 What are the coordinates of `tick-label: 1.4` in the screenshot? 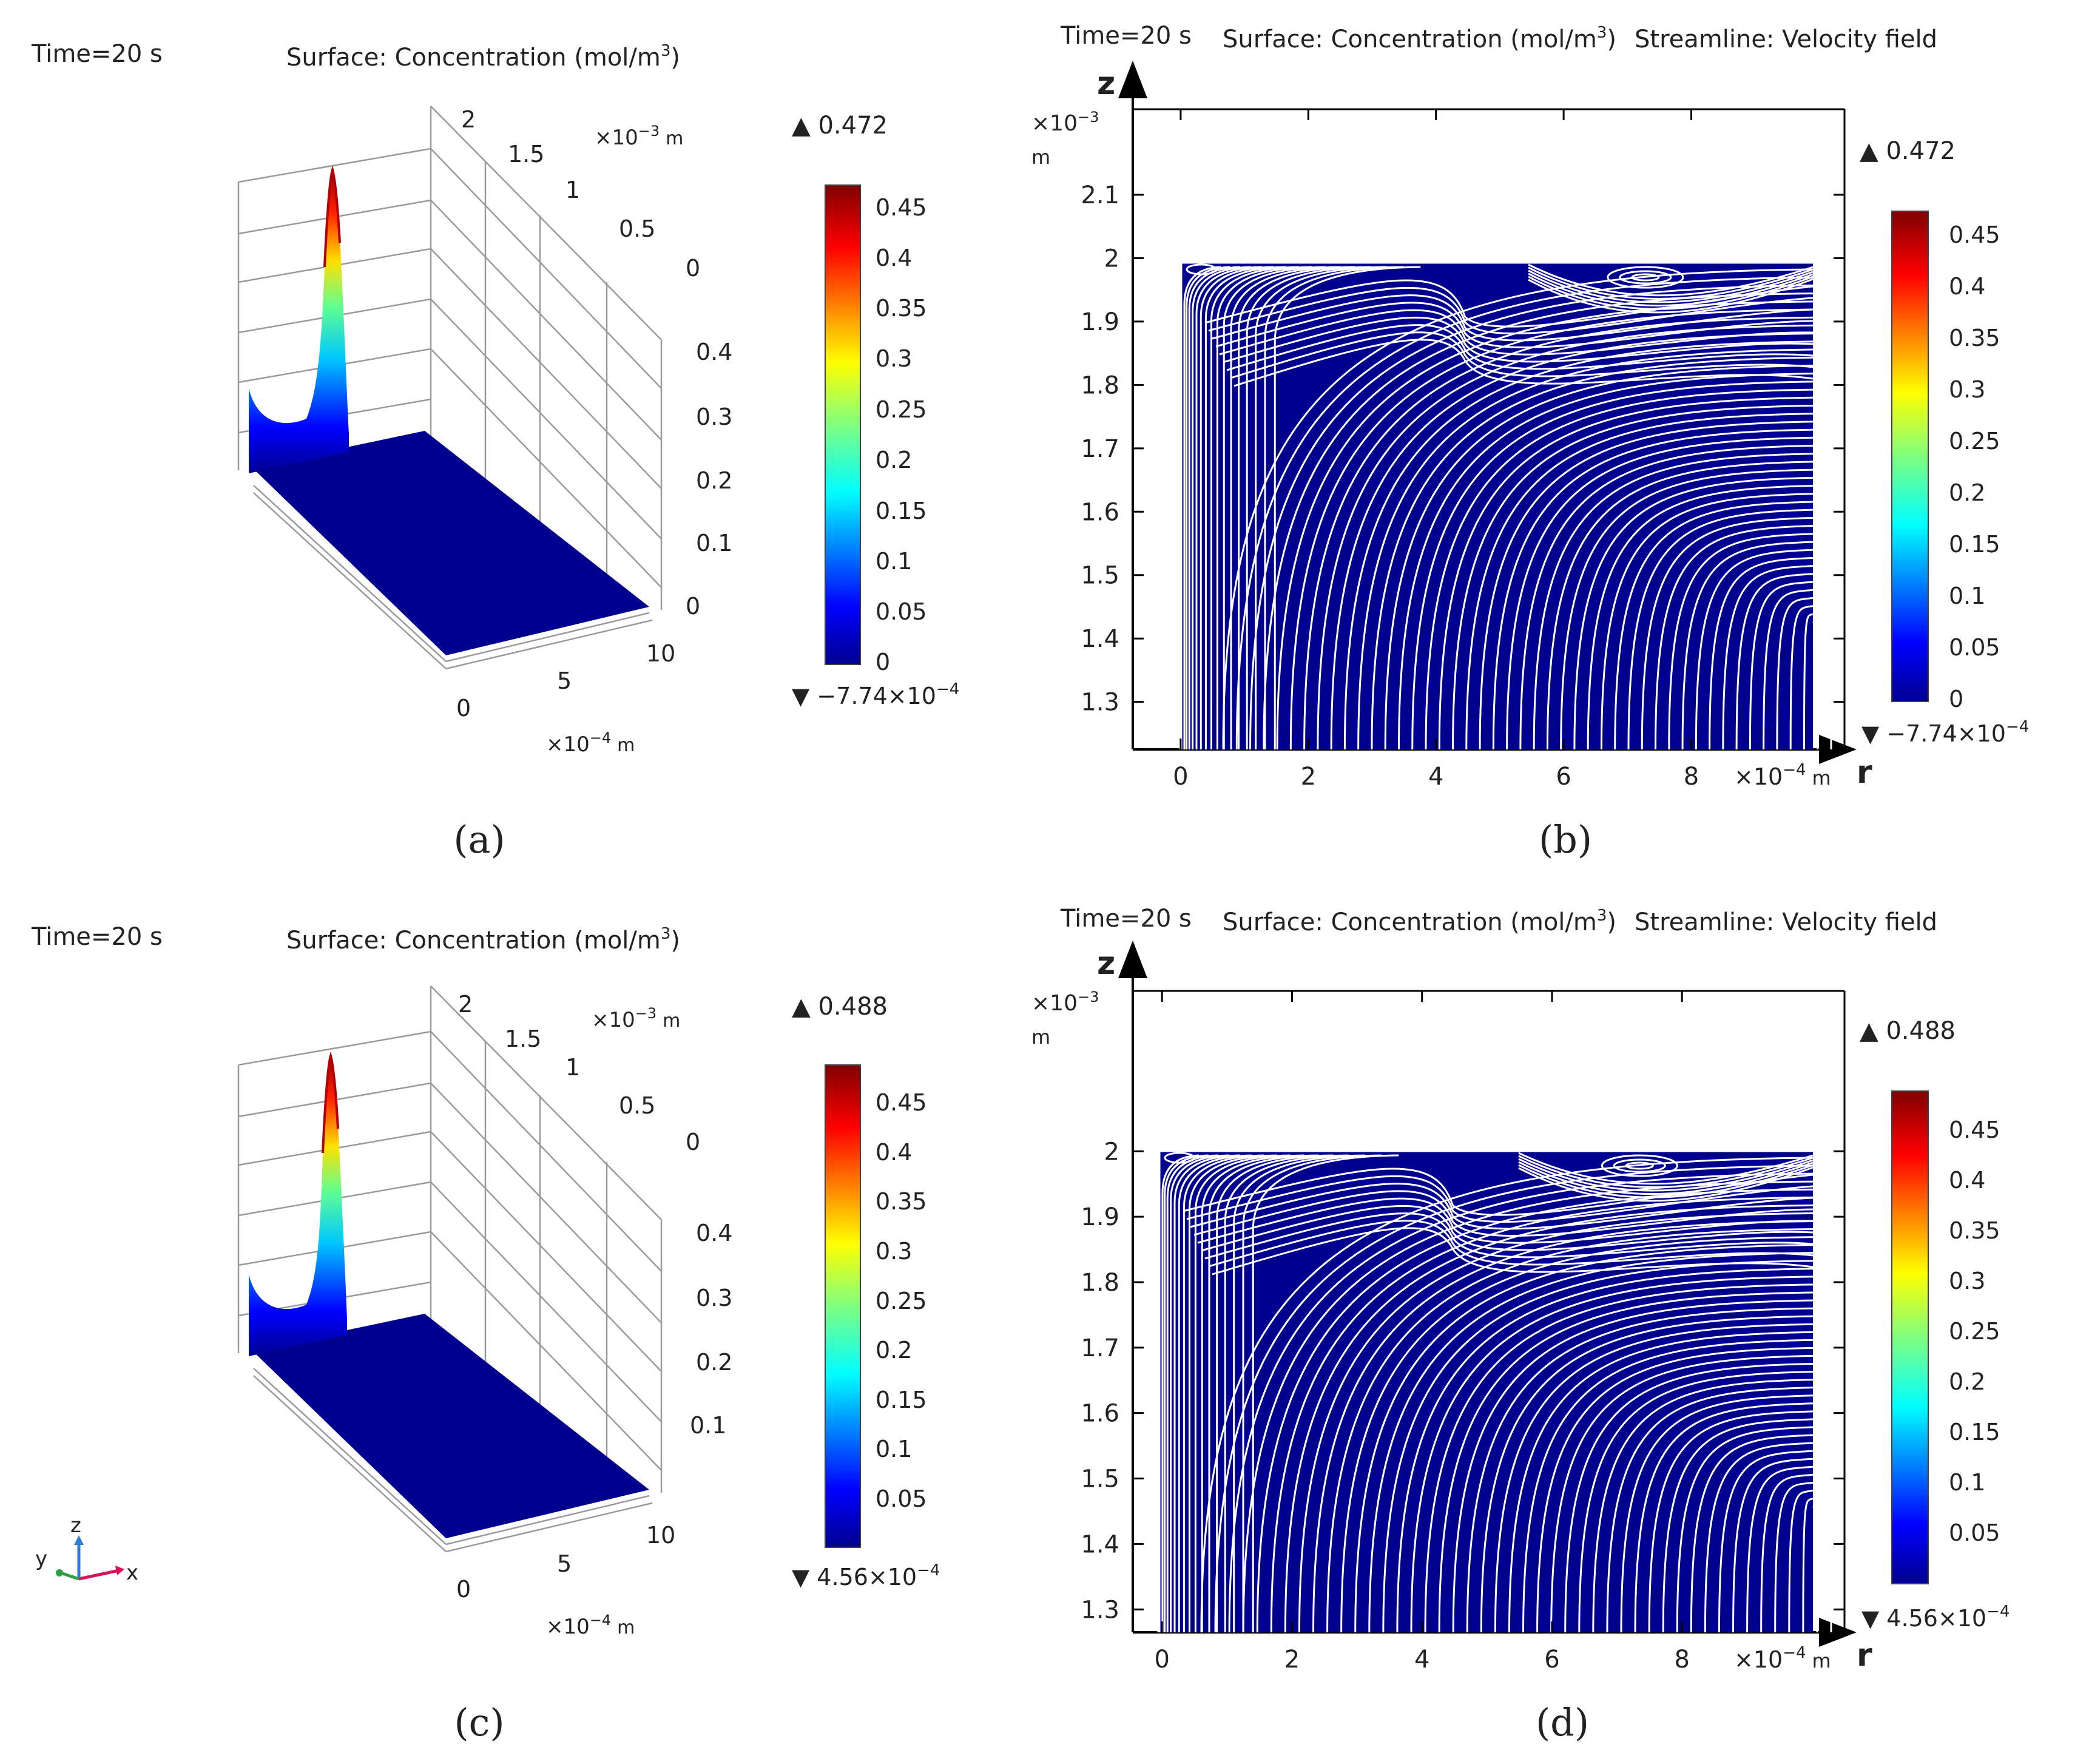 It's located at (1100, 639).